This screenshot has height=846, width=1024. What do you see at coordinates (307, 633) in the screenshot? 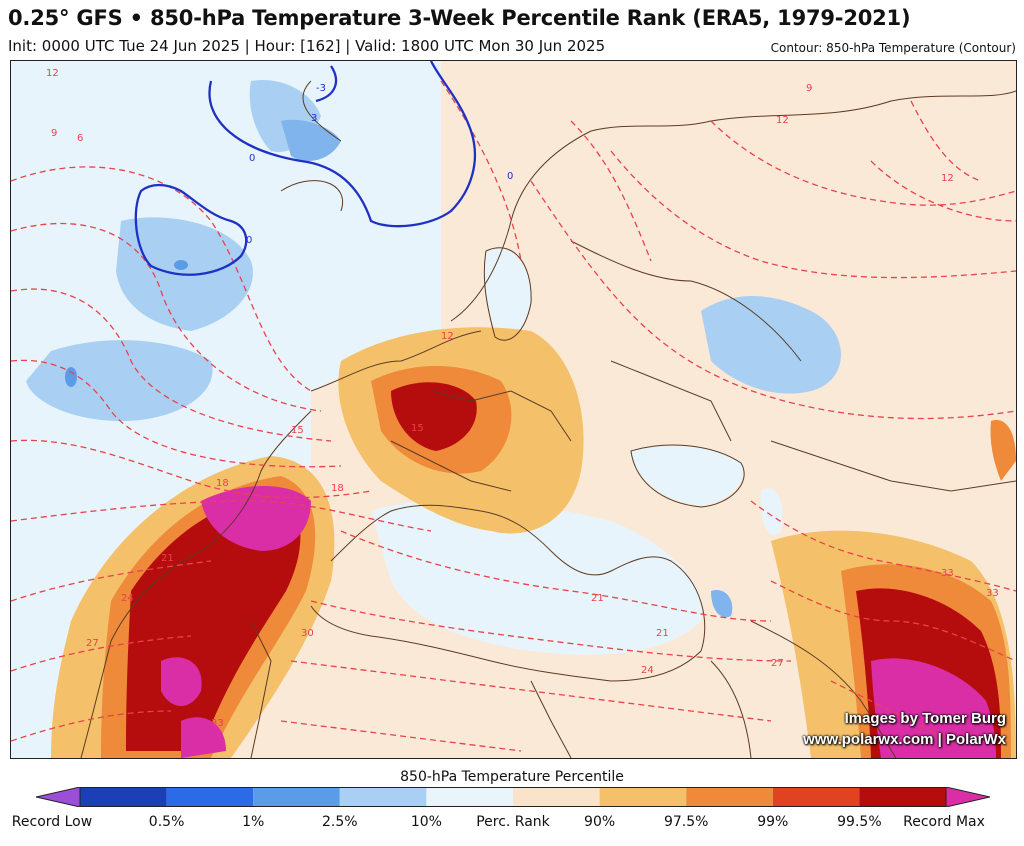
I see `contour-label: 30` at bounding box center [307, 633].